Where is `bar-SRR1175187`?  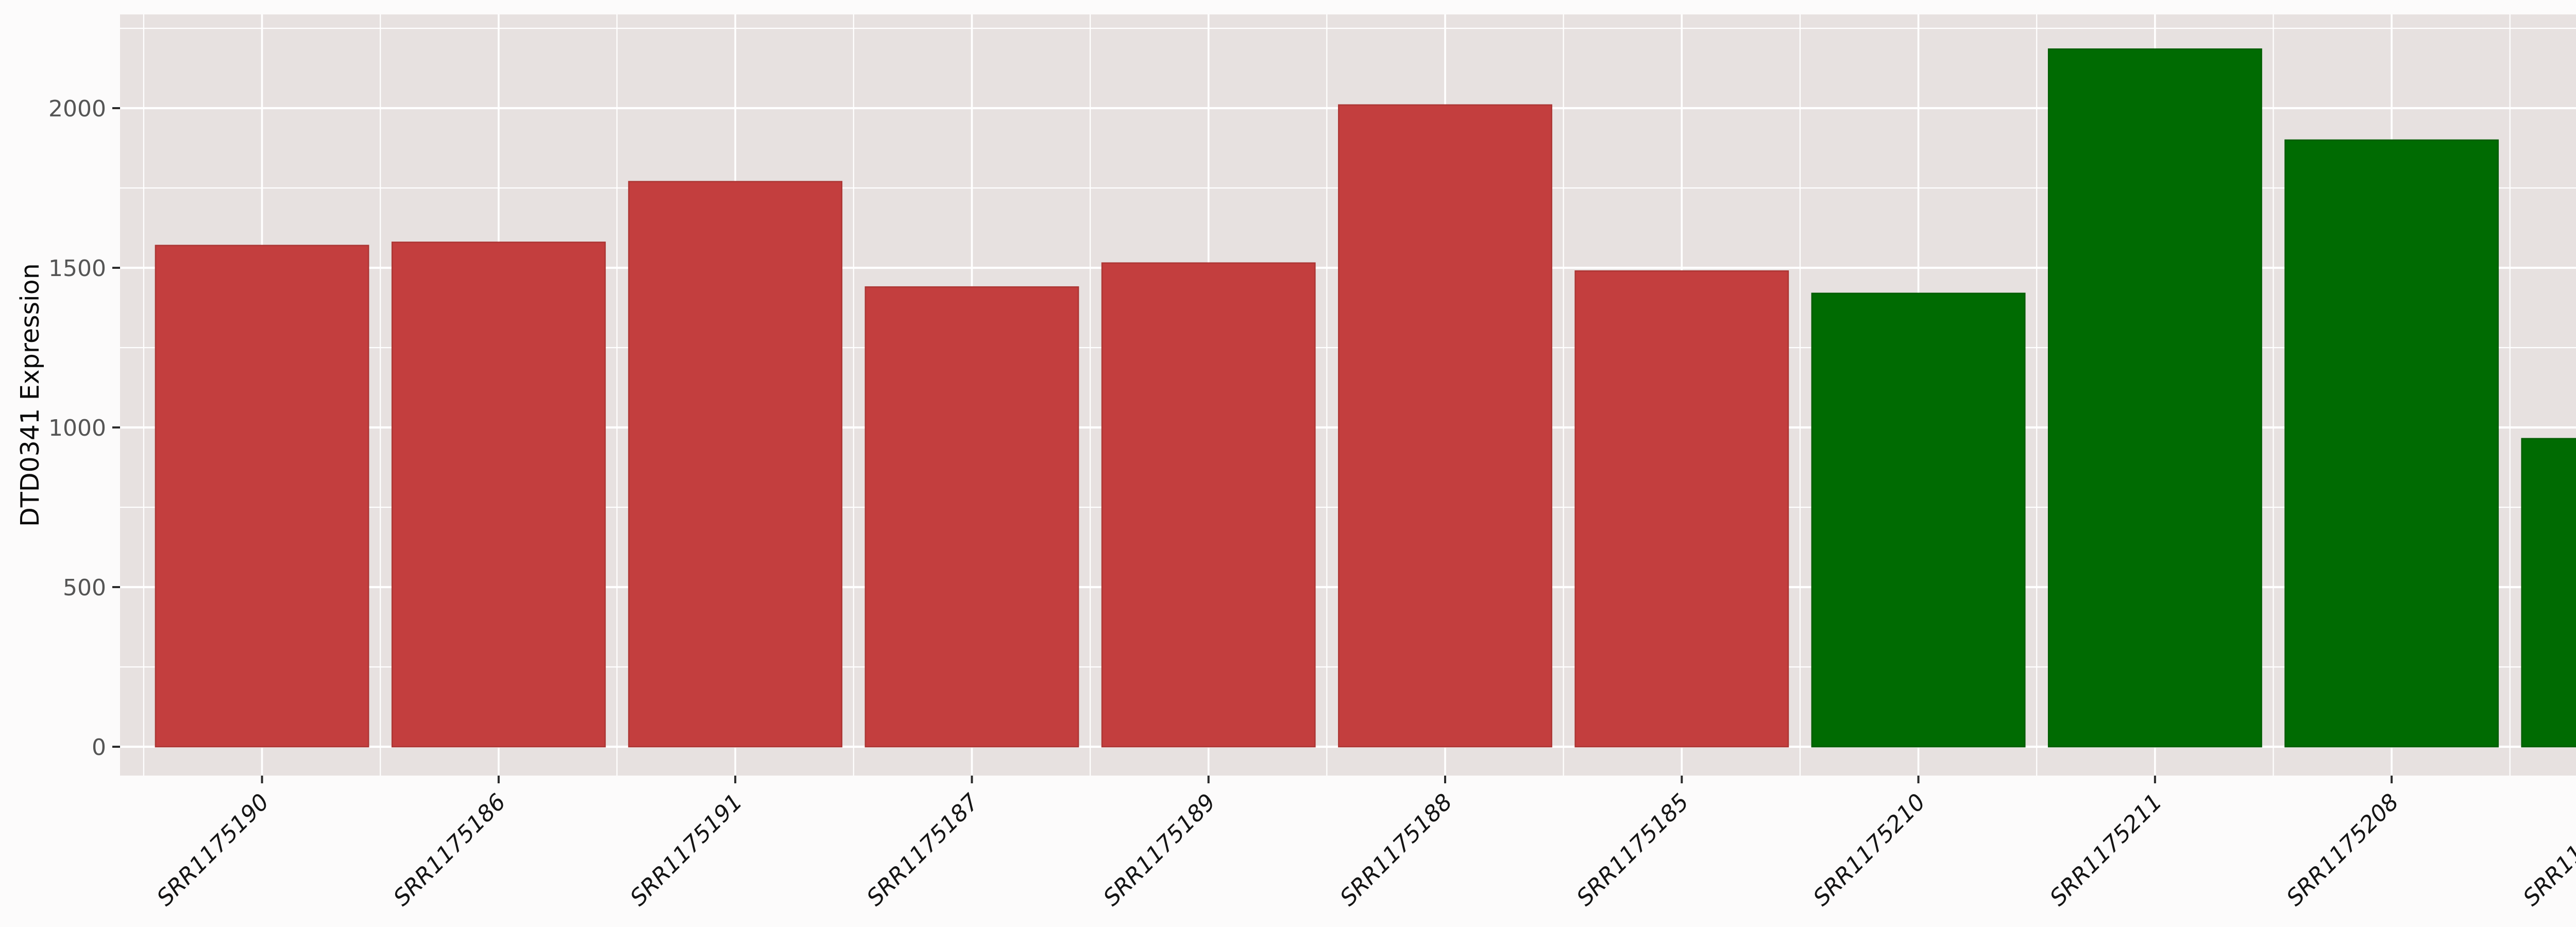
bar-SRR1175187 is located at coordinates (972, 517).